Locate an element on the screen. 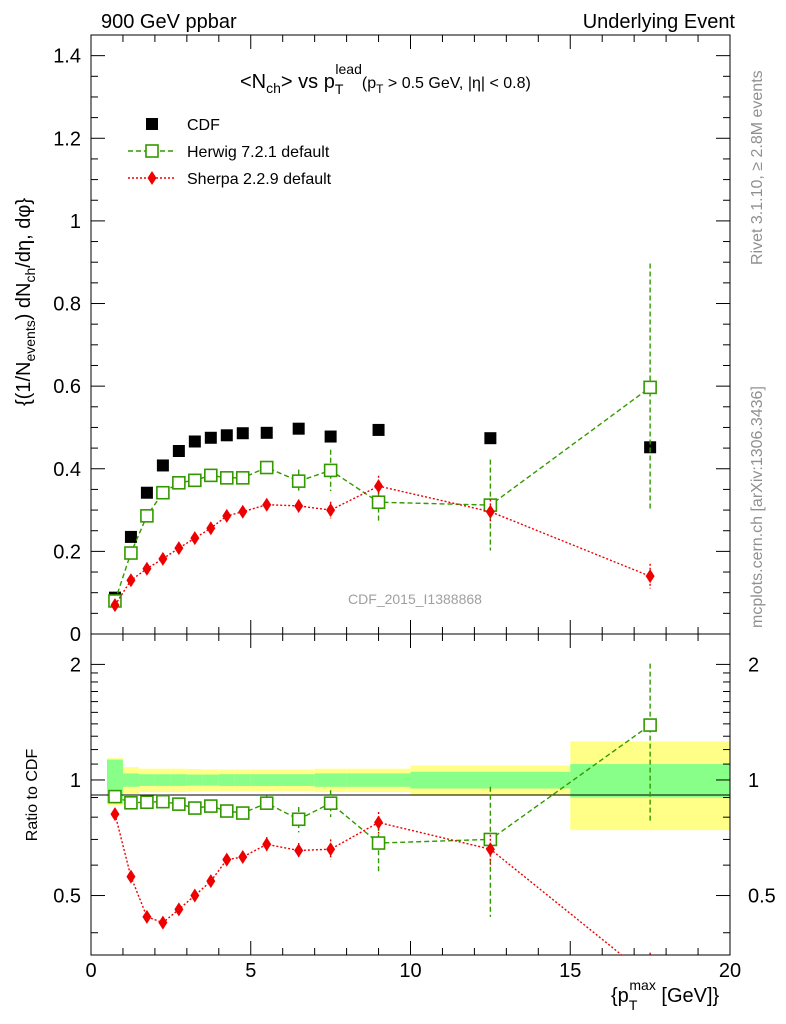  header-left: 900 GeV ppbar is located at coordinates (169, 22).